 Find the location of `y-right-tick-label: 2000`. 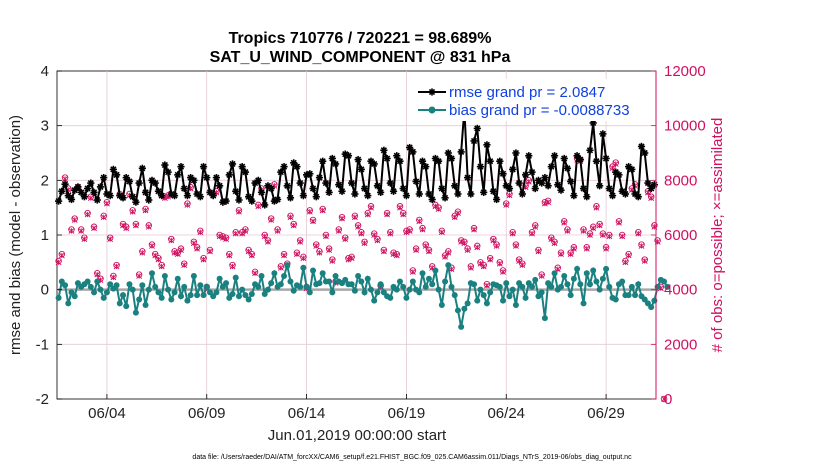

y-right-tick-label: 2000 is located at coordinates (680, 344).